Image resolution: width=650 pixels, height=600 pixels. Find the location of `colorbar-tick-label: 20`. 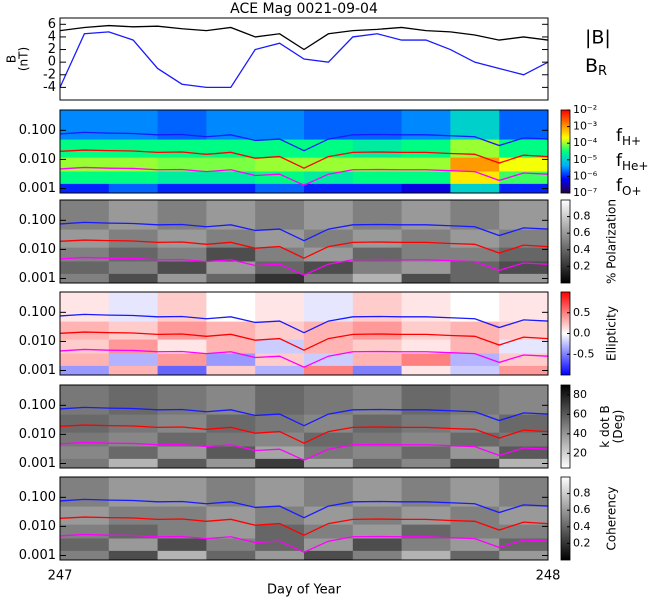

colorbar-tick-label: 20 is located at coordinates (580, 452).